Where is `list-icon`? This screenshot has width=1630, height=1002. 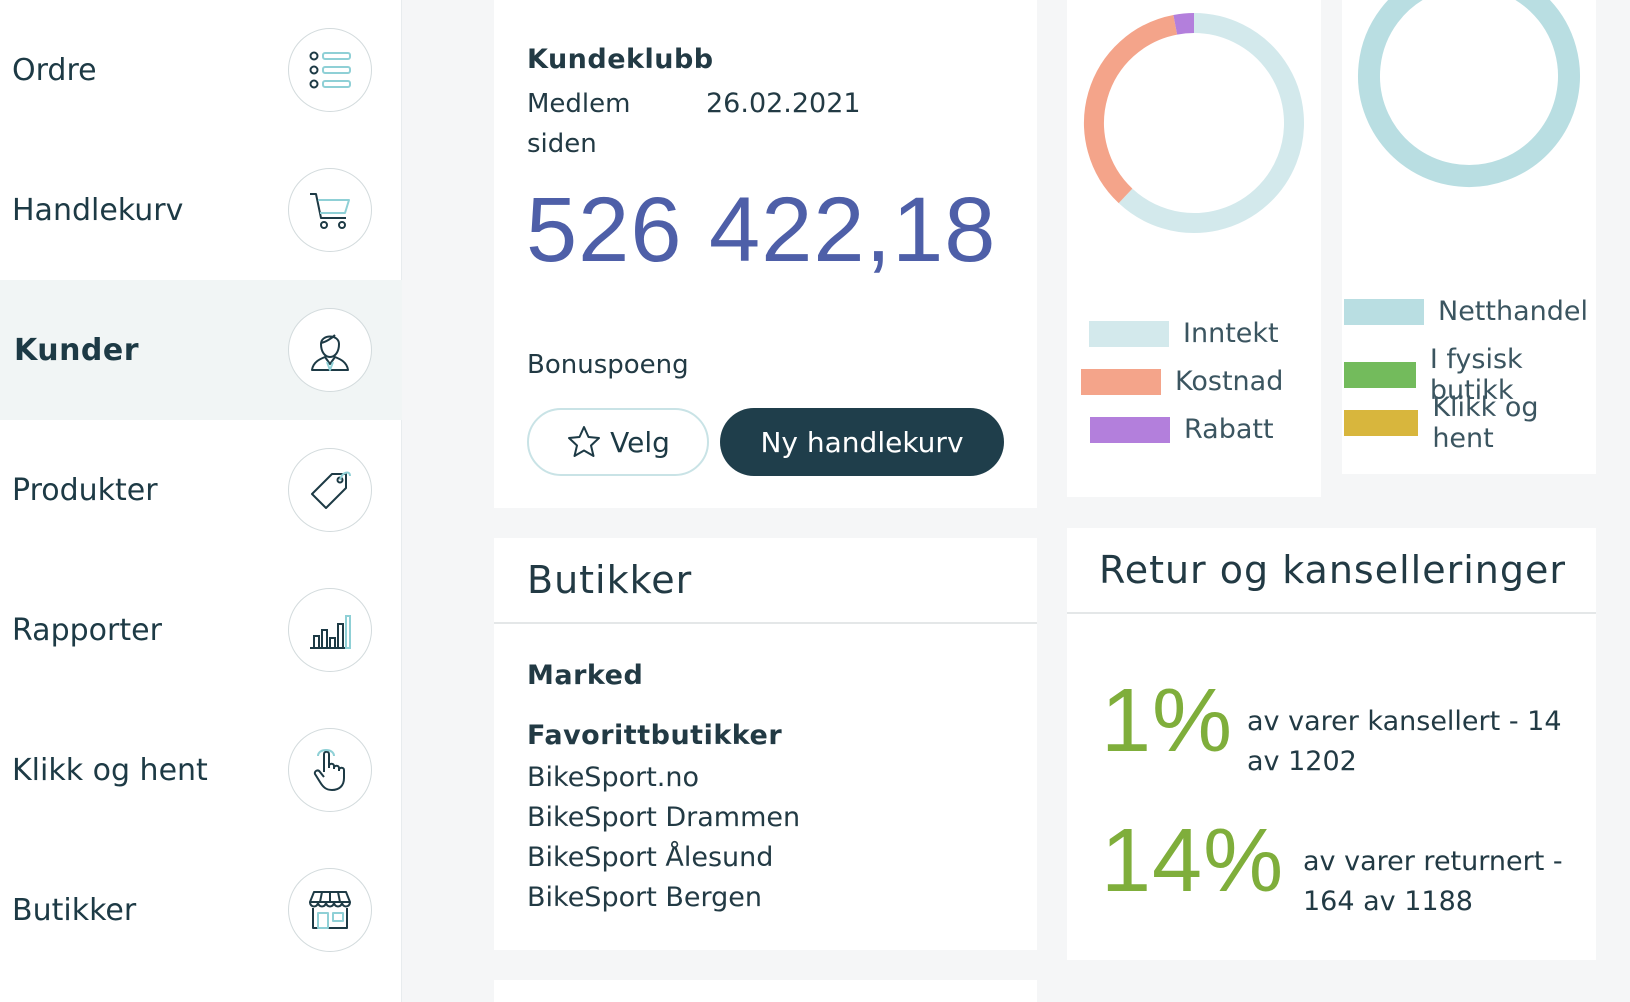 list-icon is located at coordinates (330, 70).